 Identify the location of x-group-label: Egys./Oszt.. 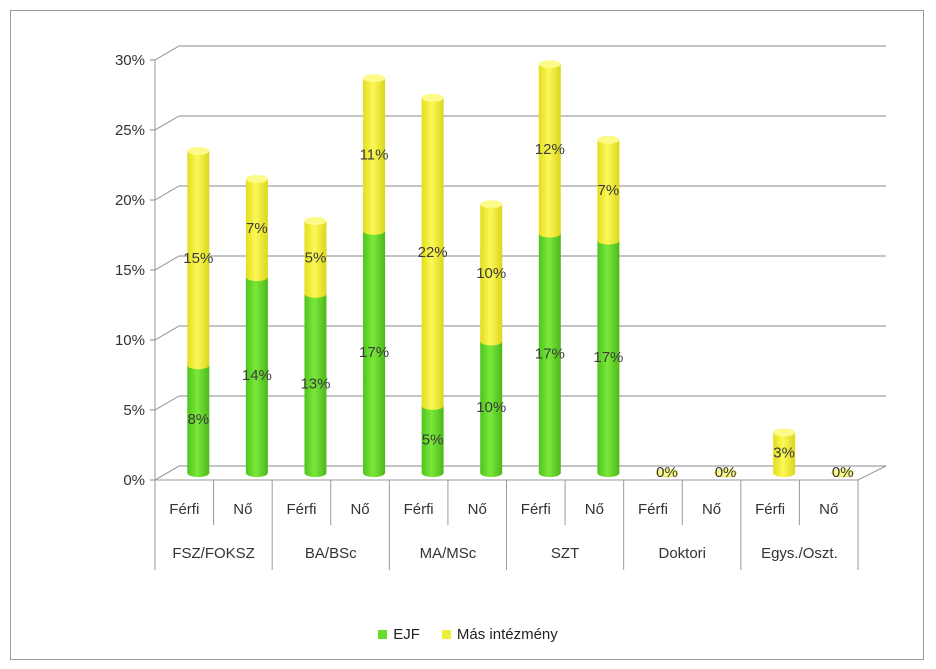
(799, 553).